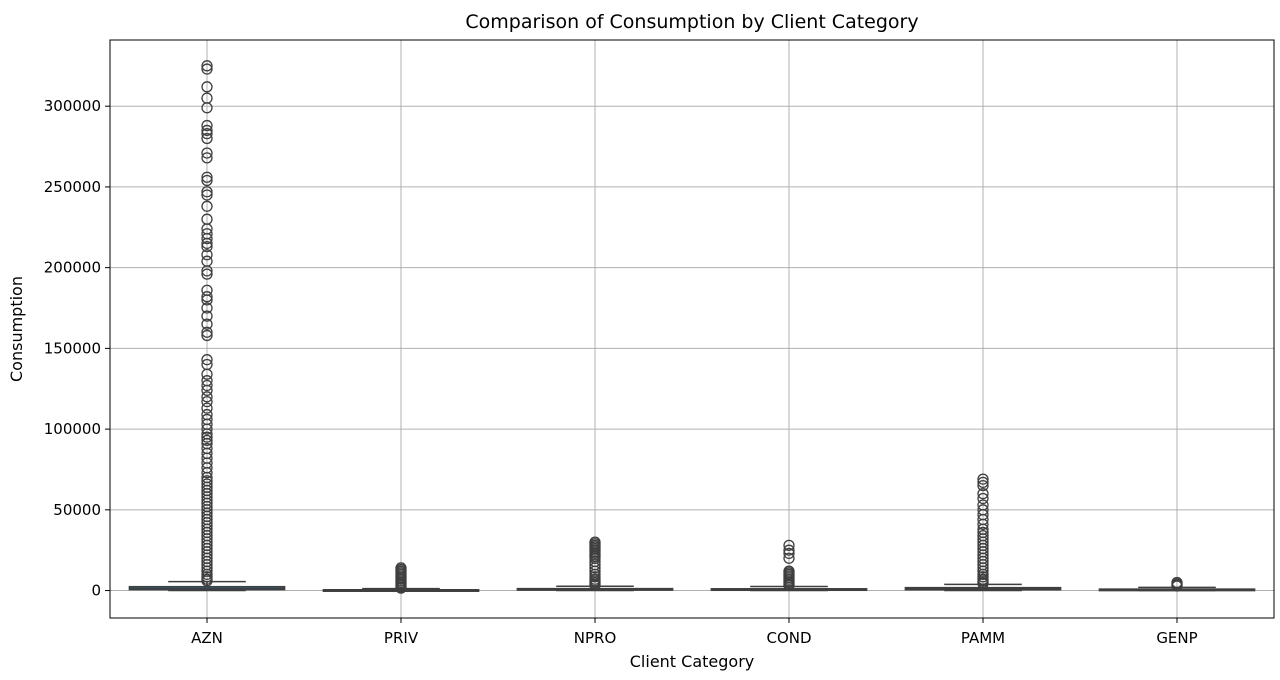 This screenshot has height=680, width=1280. I want to click on box-cond, so click(789, 565).